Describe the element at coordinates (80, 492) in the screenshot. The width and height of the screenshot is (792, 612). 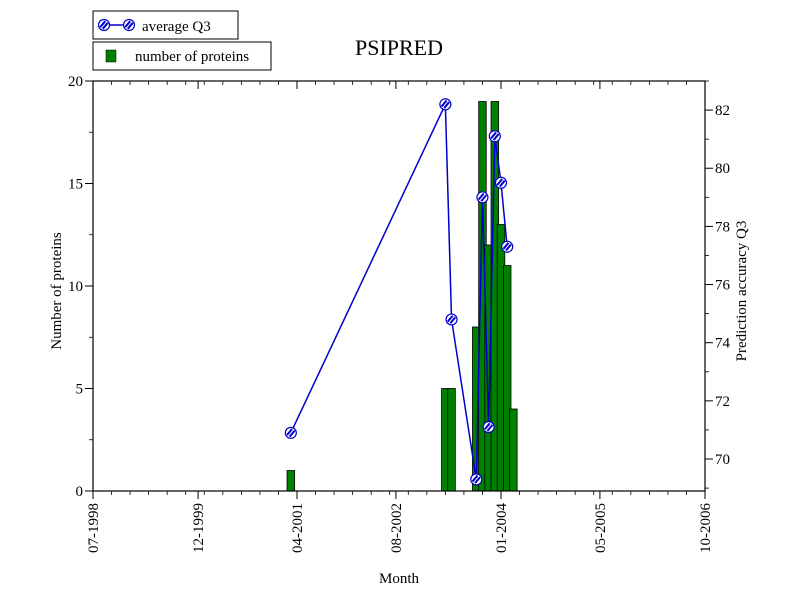
I see `y-left-tick-label: 0` at that location.